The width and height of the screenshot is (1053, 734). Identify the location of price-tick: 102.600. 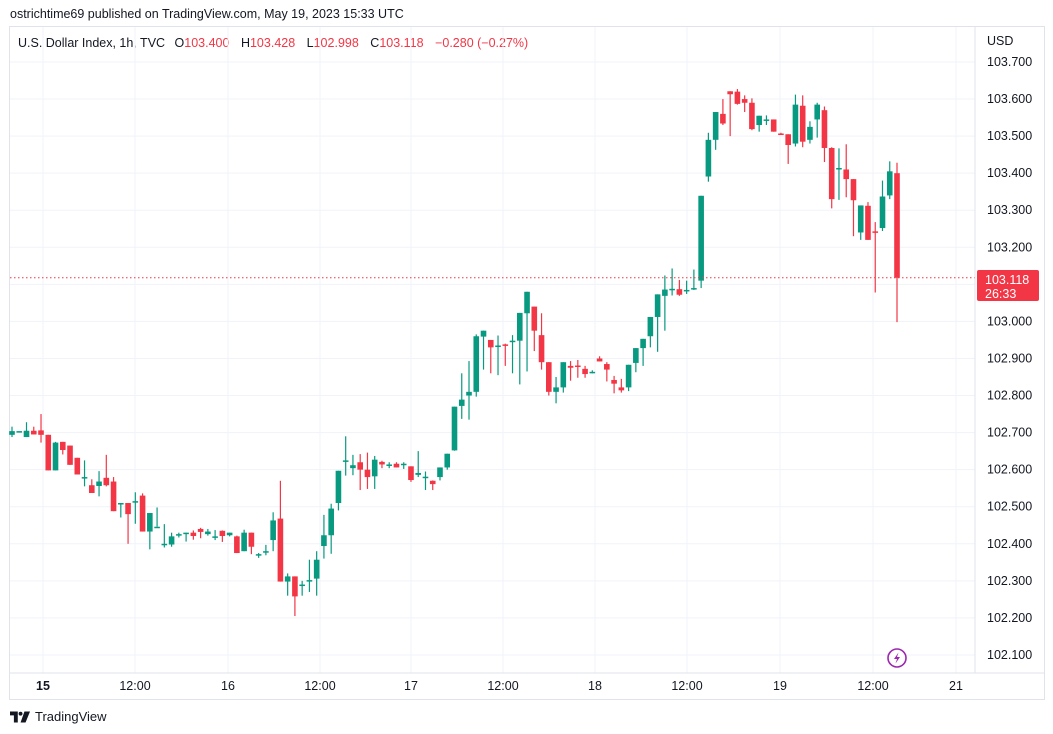
(1009, 470).